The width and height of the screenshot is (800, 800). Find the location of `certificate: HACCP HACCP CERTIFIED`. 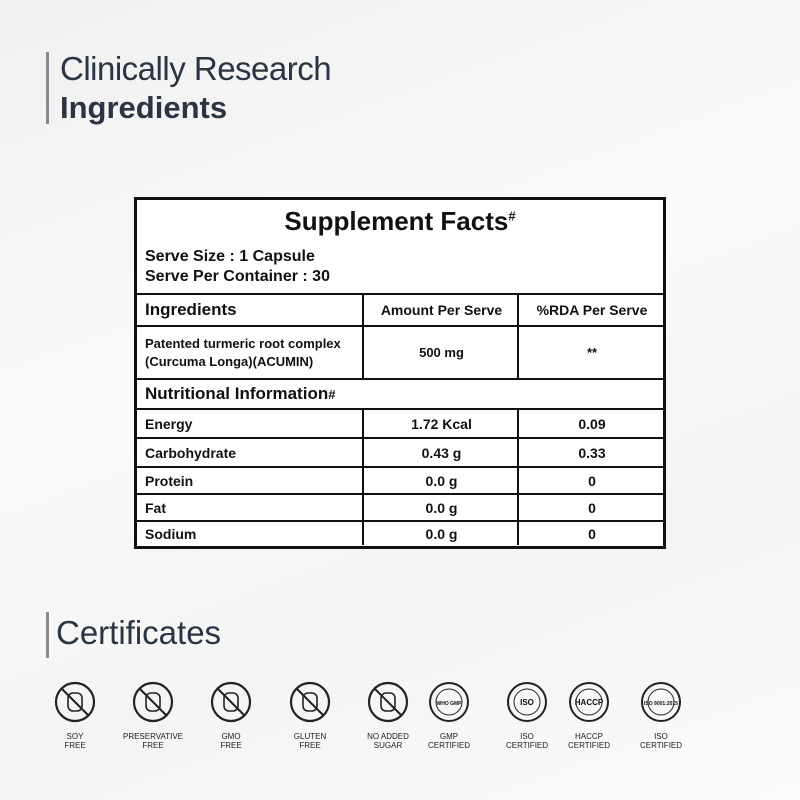

certificate: HACCP HACCP CERTIFIED is located at coordinates (589, 715).